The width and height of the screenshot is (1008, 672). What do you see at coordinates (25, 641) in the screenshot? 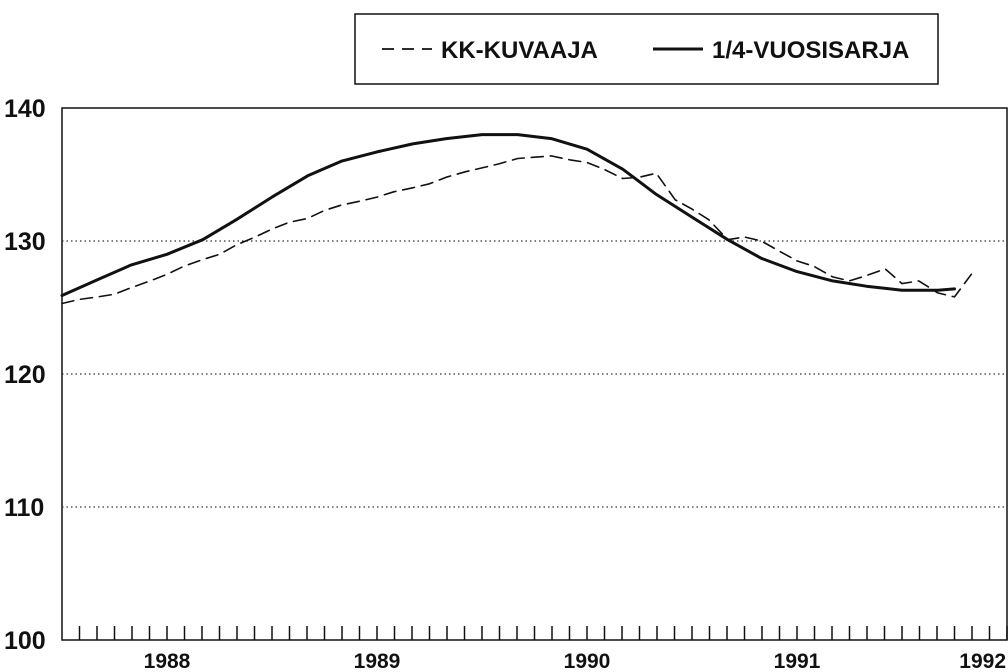
I see `y-tick-label-100: 100` at bounding box center [25, 641].